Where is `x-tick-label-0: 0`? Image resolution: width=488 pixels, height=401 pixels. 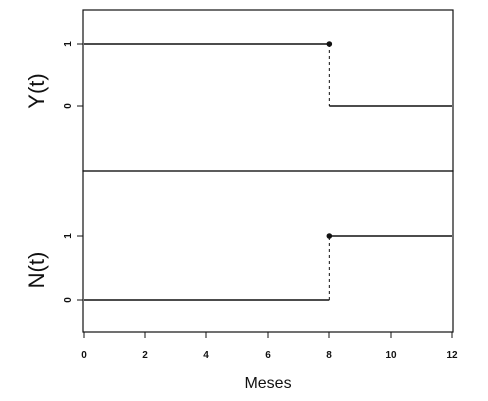 x-tick-label-0: 0 is located at coordinates (84, 355).